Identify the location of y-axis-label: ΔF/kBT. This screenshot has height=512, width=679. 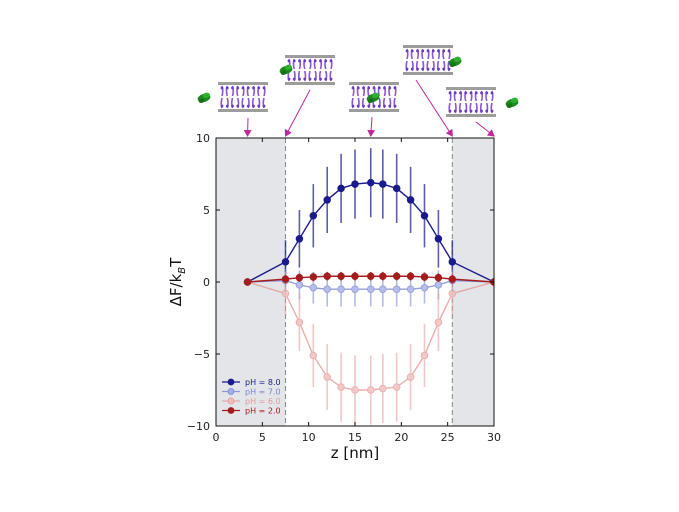
(177, 282).